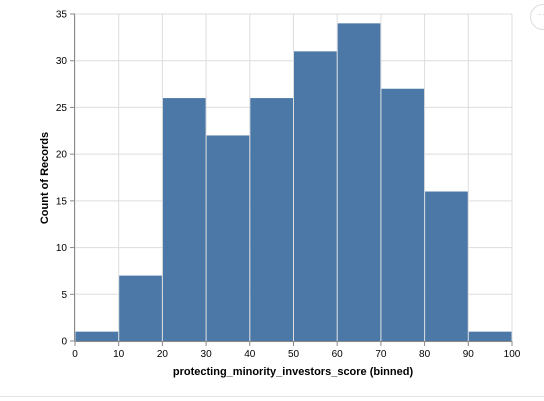  I want to click on x-tick-label: 40, so click(250, 354).